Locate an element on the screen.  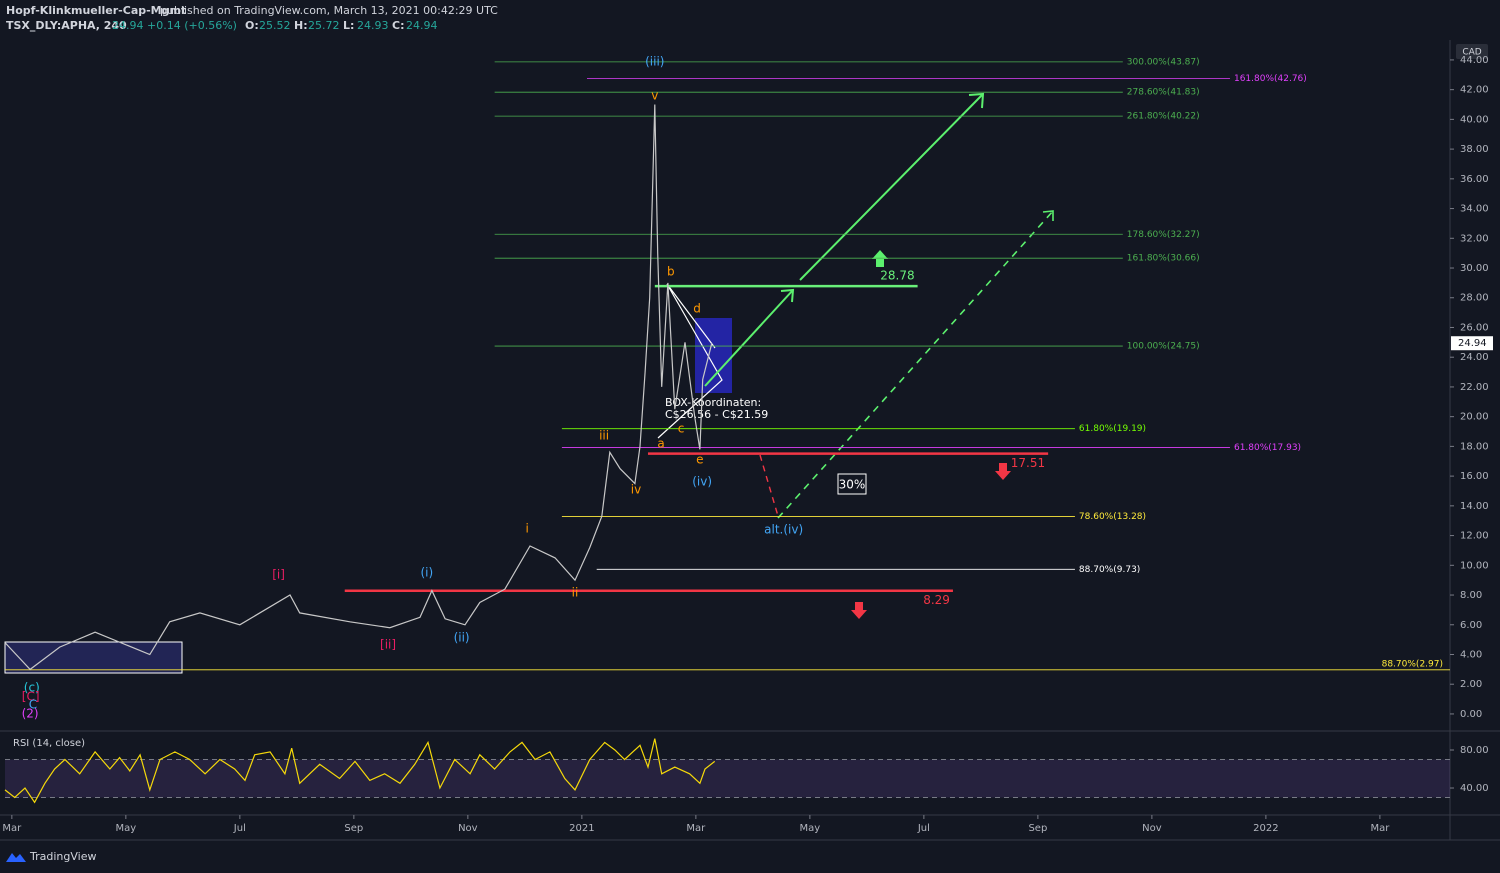
y-tick-label: 22.00 is located at coordinates (1474, 387).